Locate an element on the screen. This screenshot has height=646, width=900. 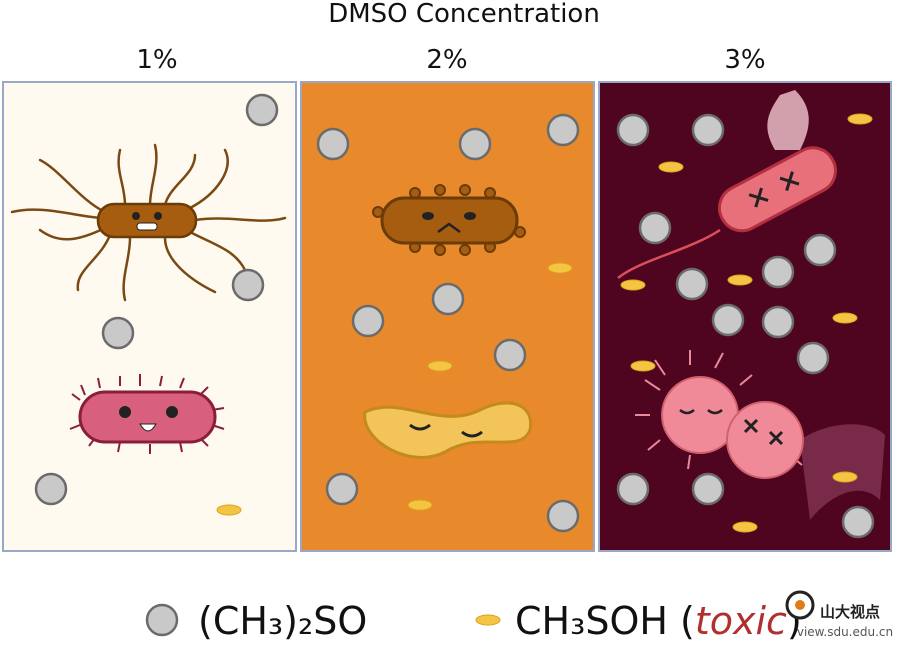
watermark-name: 山大视点 is located at coordinates (850, 612).